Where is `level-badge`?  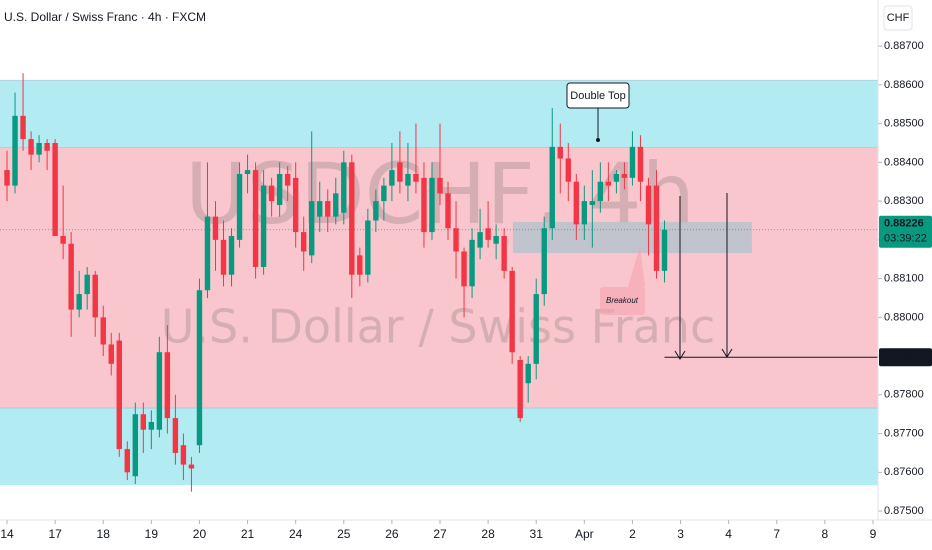 level-badge is located at coordinates (905, 357).